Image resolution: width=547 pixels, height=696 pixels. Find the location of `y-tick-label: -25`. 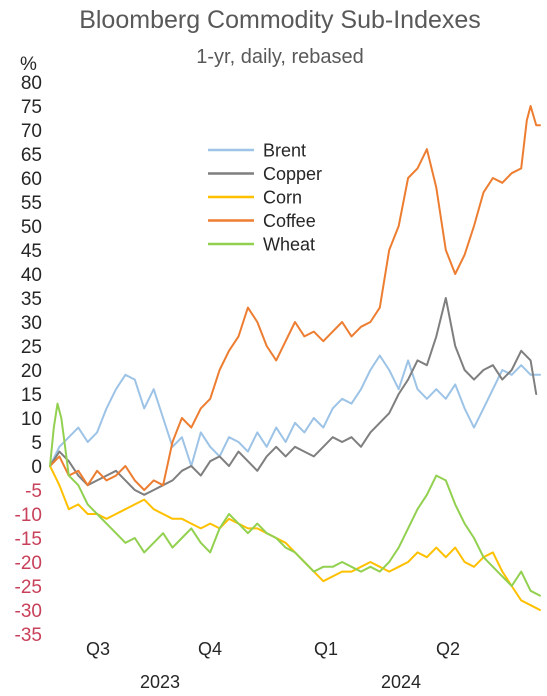

y-tick-label: -25 is located at coordinates (28, 587).